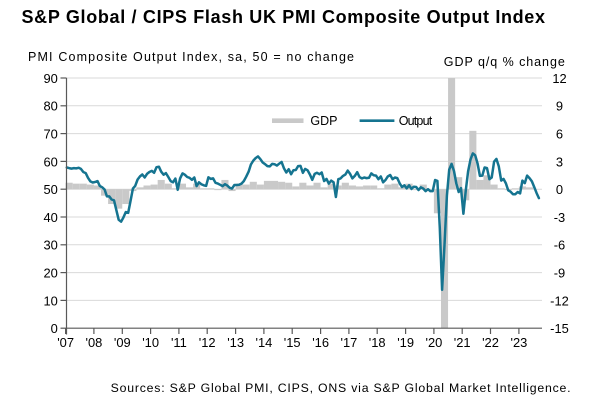 The width and height of the screenshot is (600, 416). I want to click on svg-text: '17, so click(348, 342).